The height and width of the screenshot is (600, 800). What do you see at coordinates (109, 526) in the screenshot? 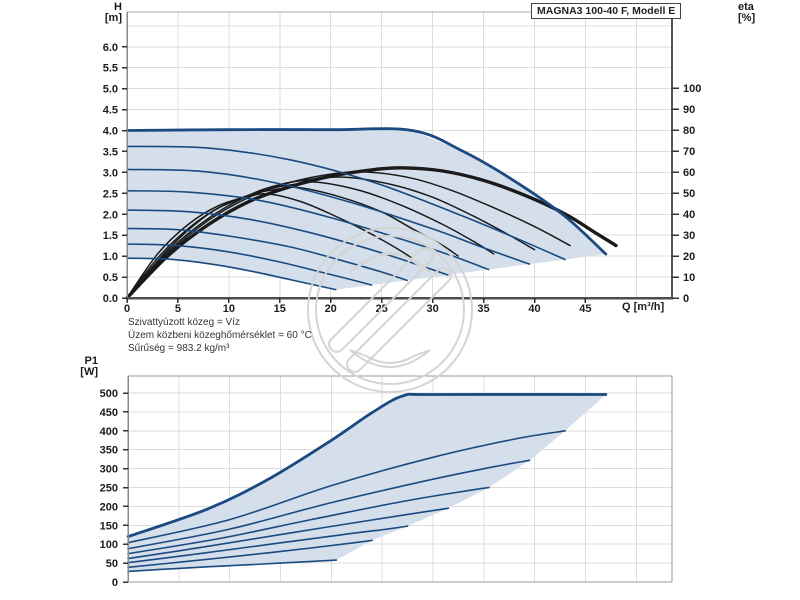
I see `tick-label: 150` at bounding box center [109, 526].